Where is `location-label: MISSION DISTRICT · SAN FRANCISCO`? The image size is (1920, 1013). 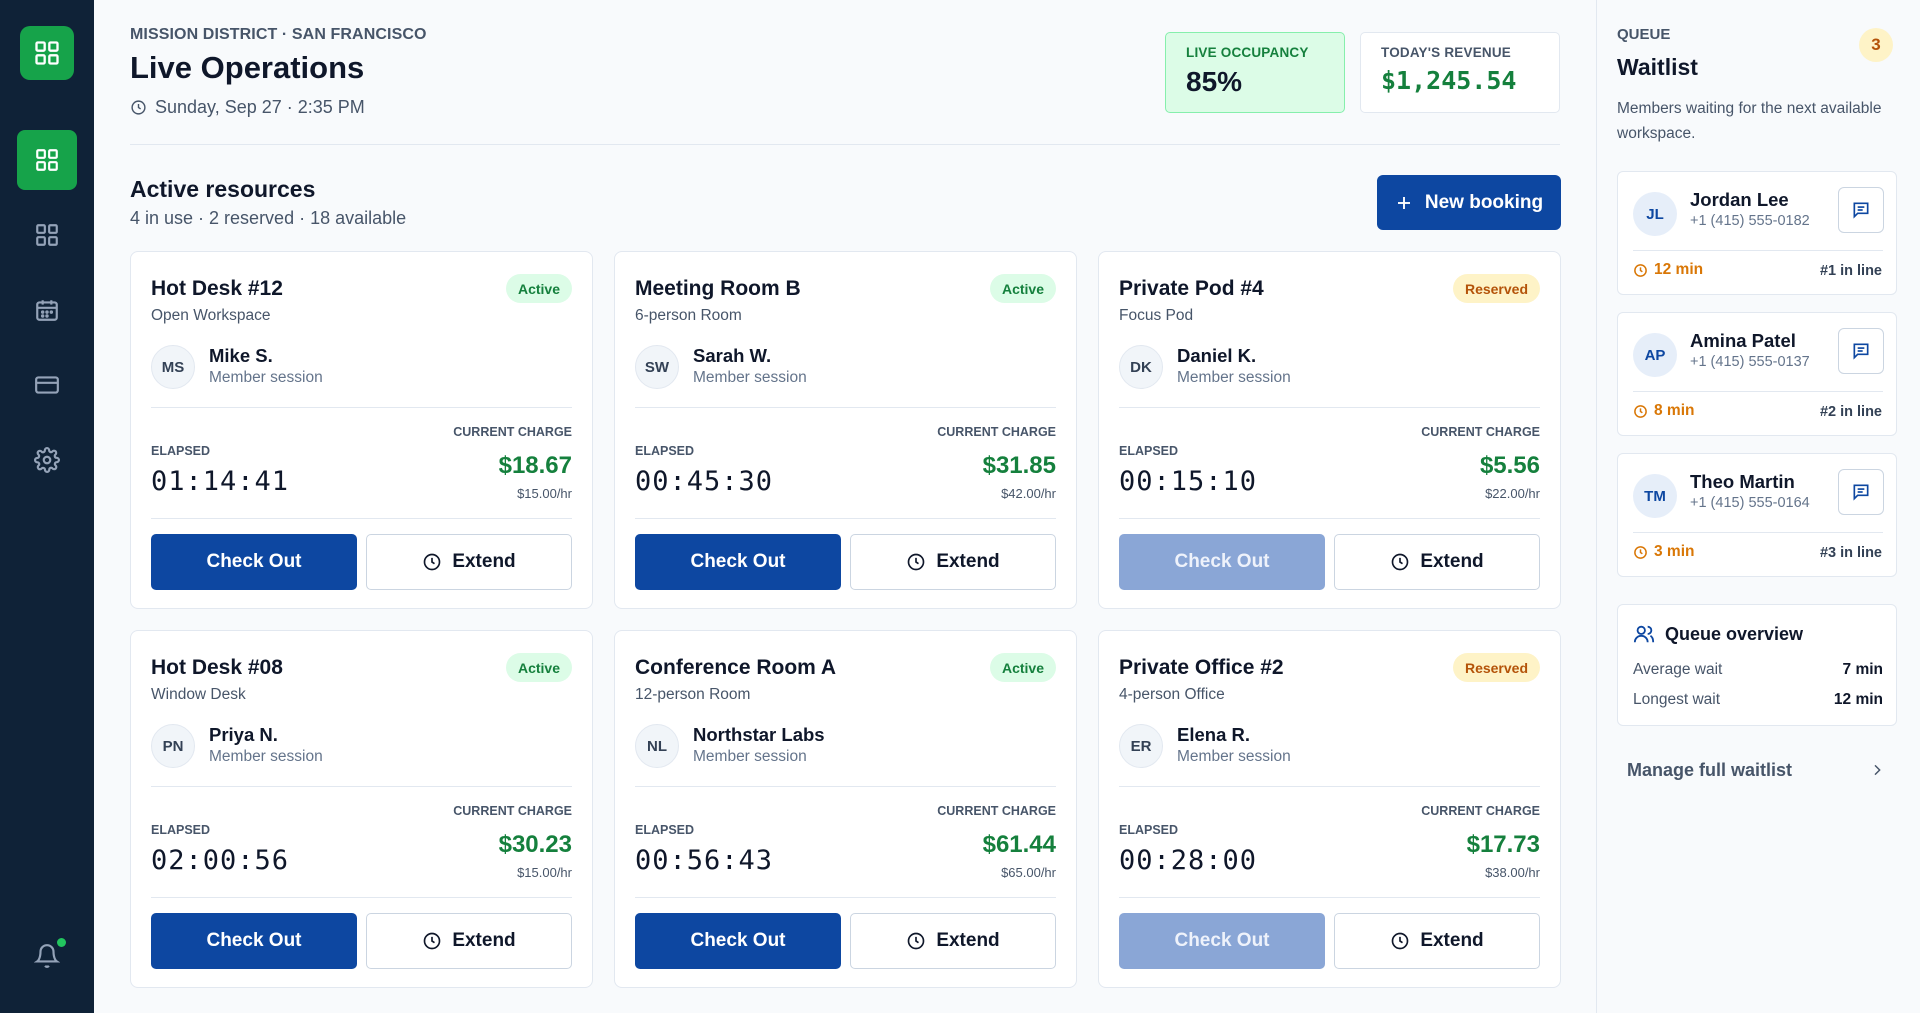 location-label: MISSION DISTRICT · SAN FRANCISCO is located at coordinates (278, 34).